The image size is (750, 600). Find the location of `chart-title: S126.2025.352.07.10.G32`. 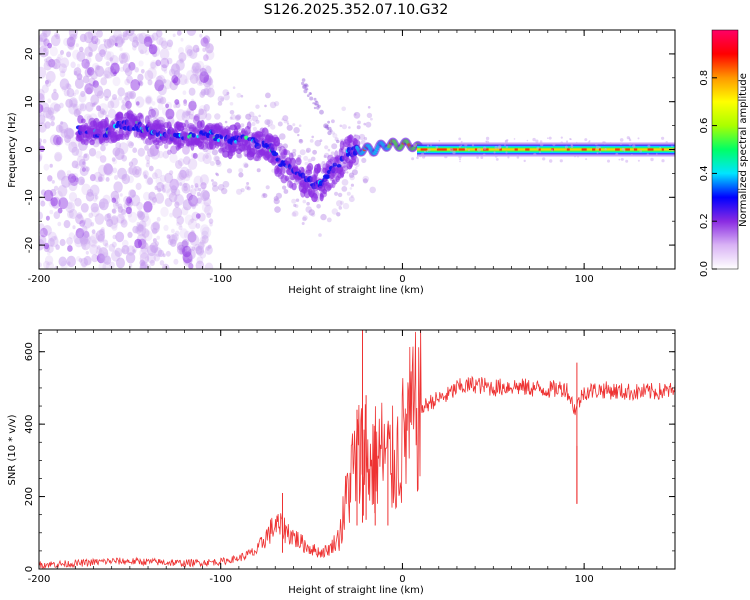

chart-title: S126.2025.352.07.10.G32 is located at coordinates (356, 10).